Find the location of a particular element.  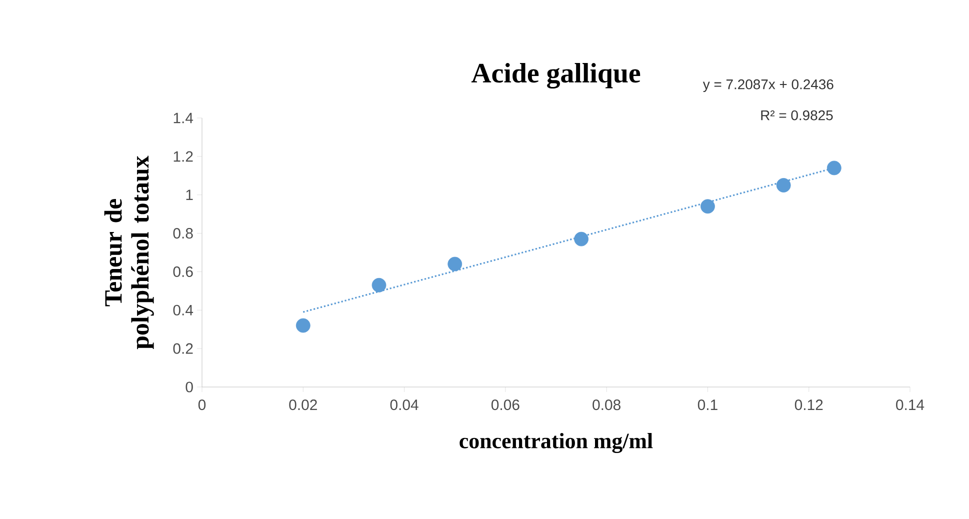

x-tick-label: 0 is located at coordinates (202, 405).